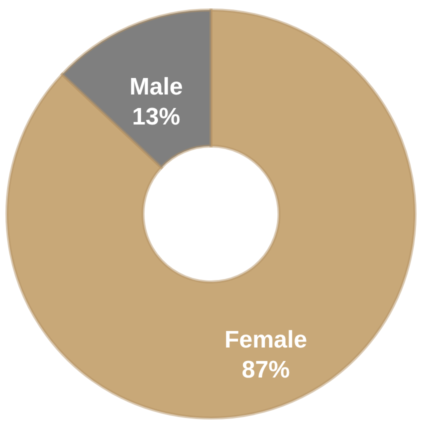 The width and height of the screenshot is (422, 428). I want to click on data-label: 13%, so click(156, 116).